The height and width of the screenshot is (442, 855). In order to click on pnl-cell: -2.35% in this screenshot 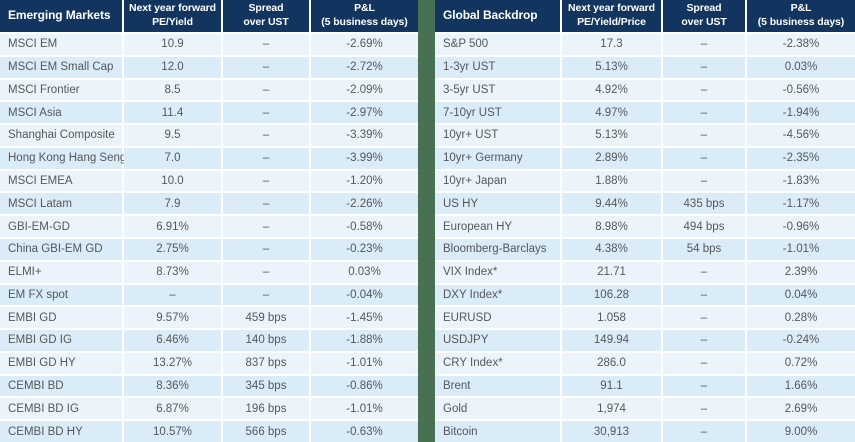, I will do `click(801, 158)`.